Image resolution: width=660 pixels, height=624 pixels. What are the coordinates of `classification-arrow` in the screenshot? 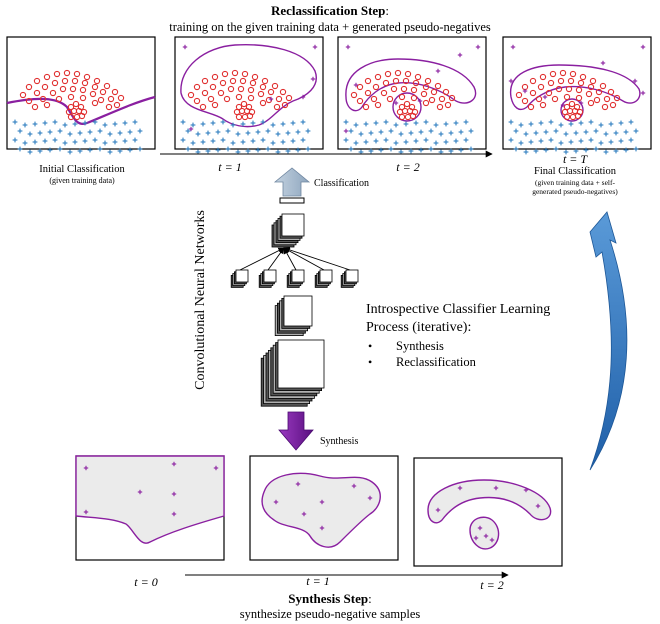 It's located at (292, 182).